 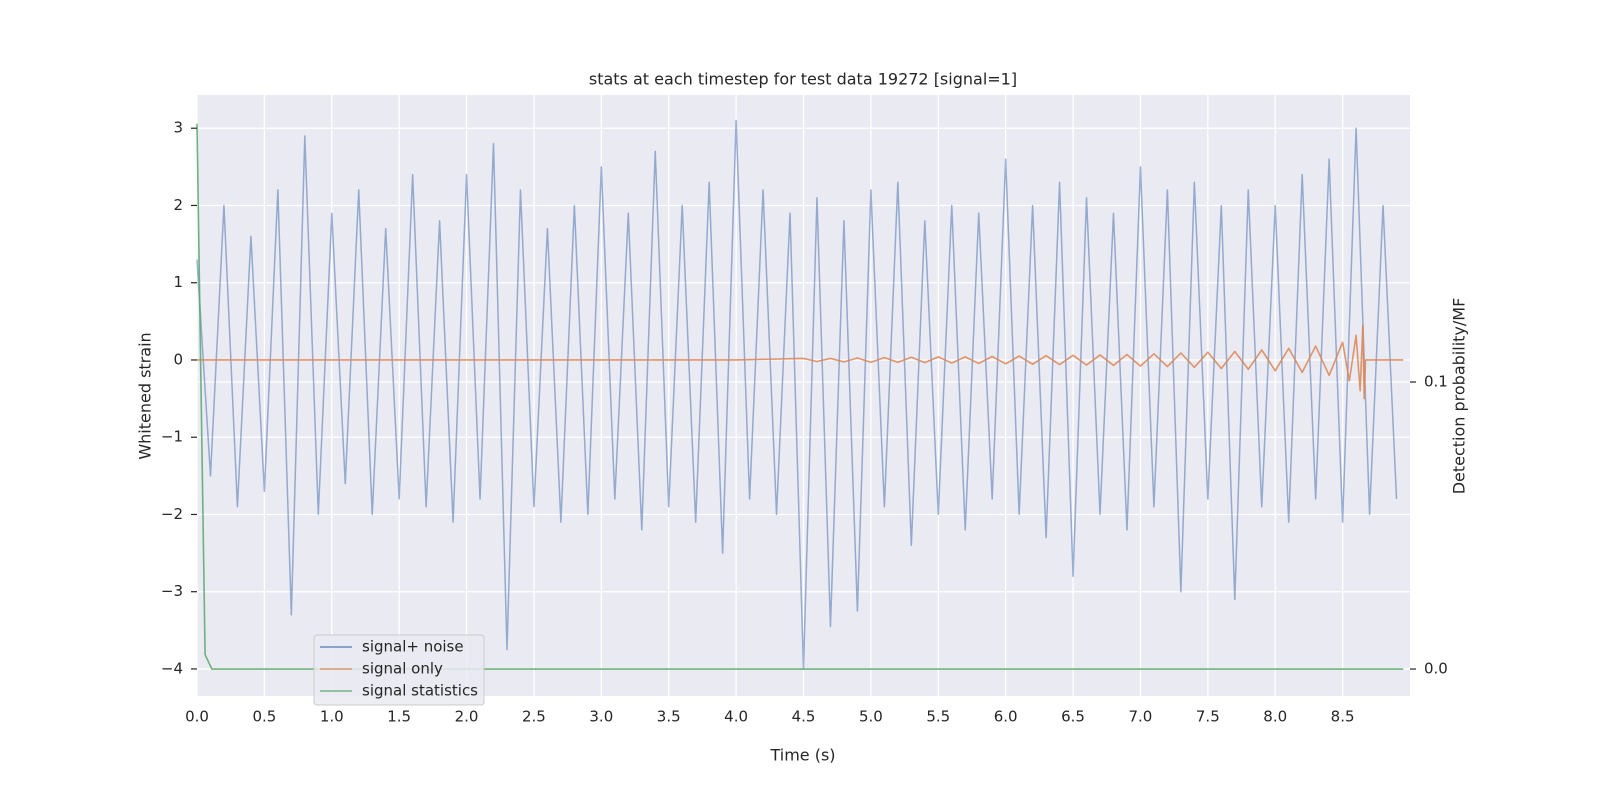 What do you see at coordinates (601, 717) in the screenshot?
I see `x-tick-label: 3.0` at bounding box center [601, 717].